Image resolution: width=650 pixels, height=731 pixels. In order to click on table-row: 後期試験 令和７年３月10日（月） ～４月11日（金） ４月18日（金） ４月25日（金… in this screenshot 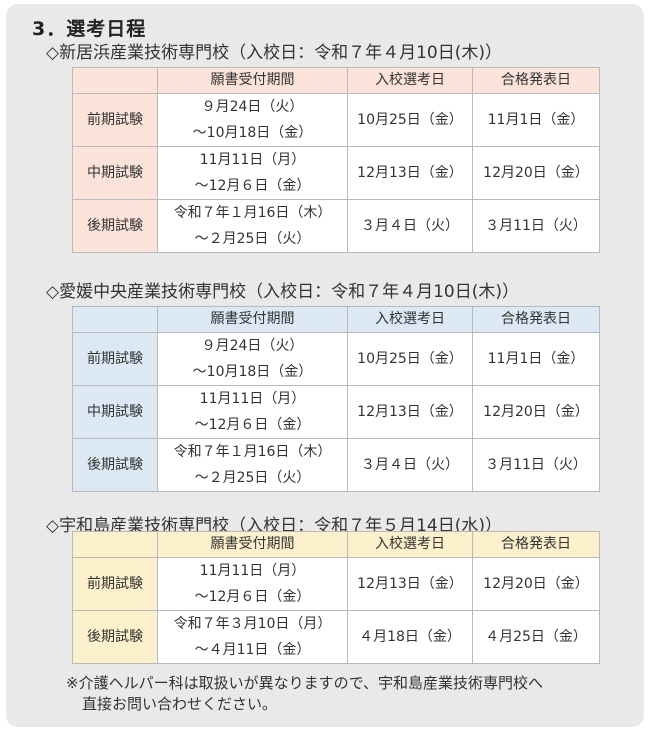, I will do `click(336, 637)`.